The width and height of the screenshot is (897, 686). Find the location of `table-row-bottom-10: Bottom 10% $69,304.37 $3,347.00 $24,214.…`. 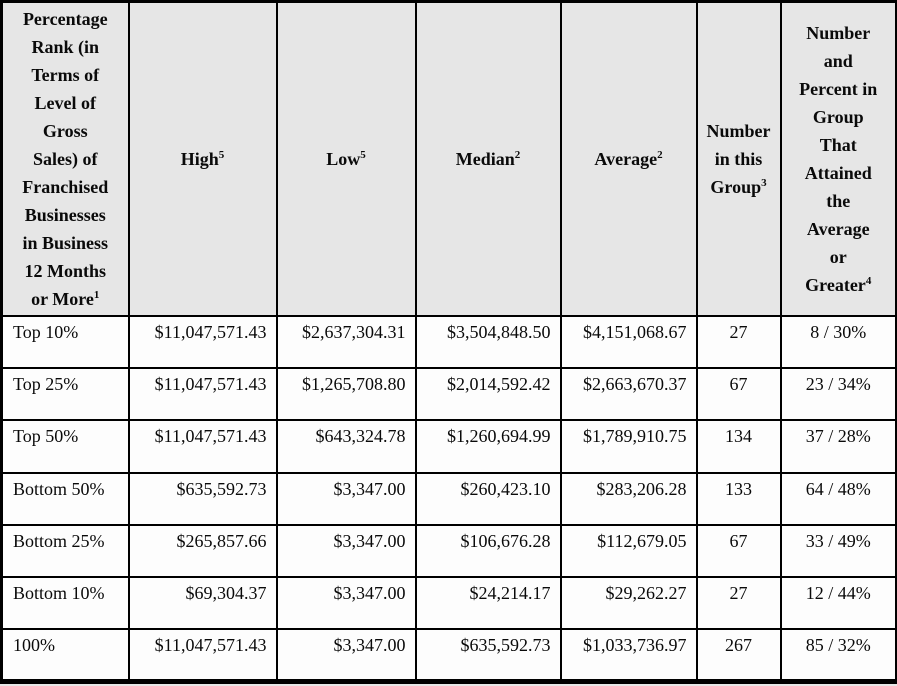

table-row-bottom-10: Bottom 10% $69,304.37 $3,347.00 $24,214.… is located at coordinates (448, 603).